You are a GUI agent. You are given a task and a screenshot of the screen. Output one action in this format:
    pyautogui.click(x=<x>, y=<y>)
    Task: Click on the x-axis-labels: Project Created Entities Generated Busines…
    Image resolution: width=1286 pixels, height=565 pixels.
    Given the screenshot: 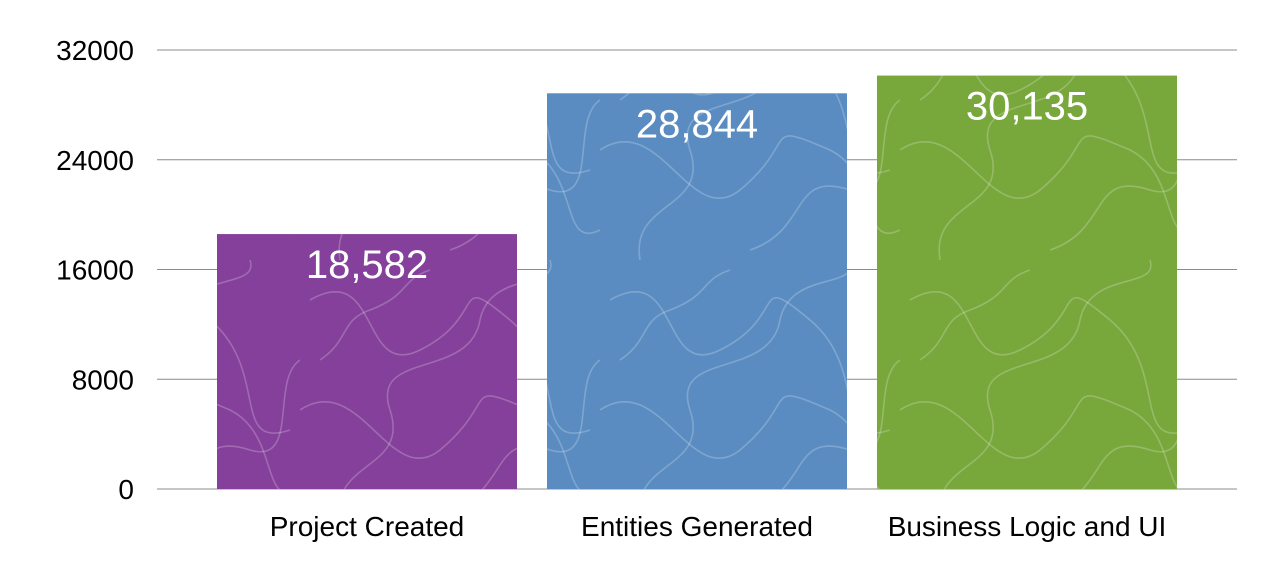 What is the action you would take?
    pyautogui.click(x=718, y=526)
    